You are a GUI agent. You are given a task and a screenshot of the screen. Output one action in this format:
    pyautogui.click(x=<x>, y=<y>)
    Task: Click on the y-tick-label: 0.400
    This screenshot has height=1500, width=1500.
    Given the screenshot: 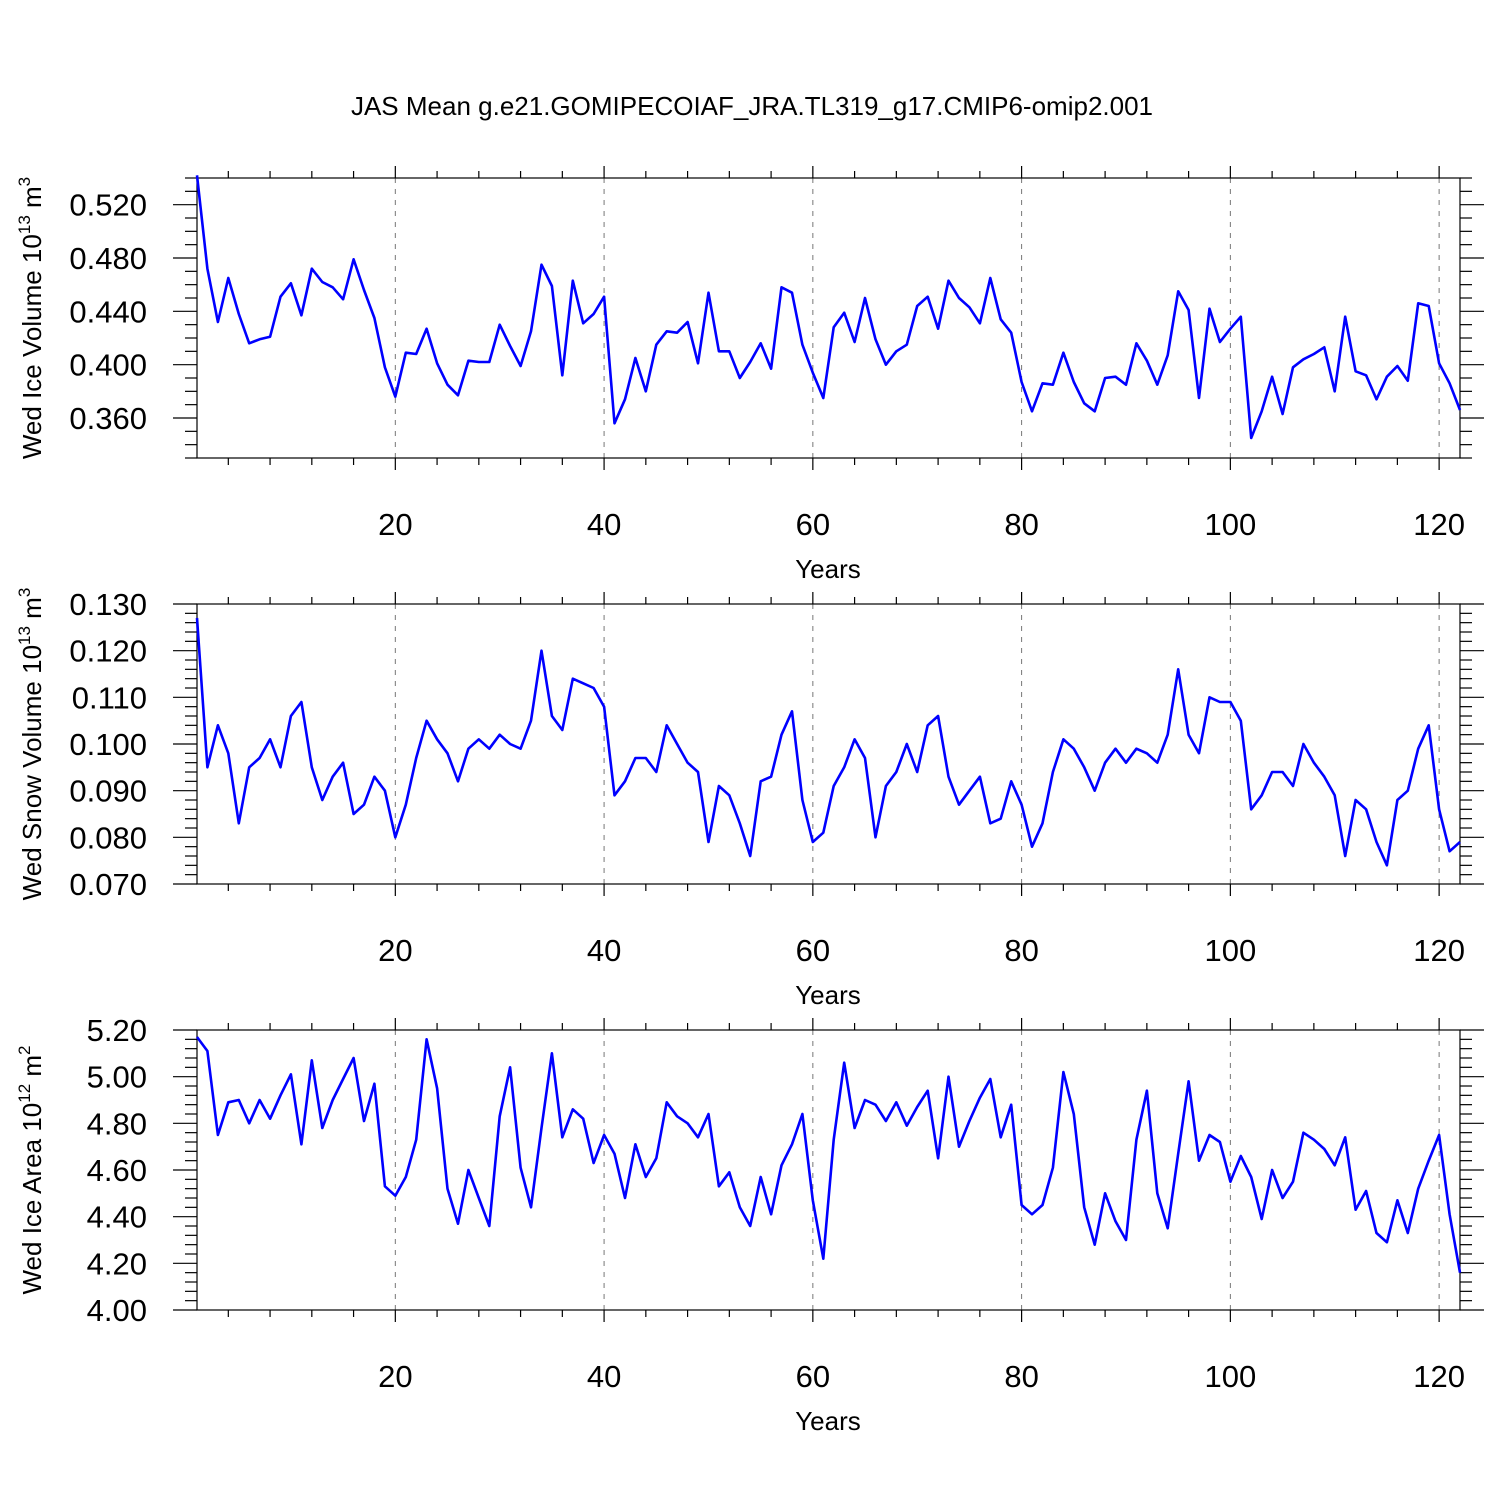 What is the action you would take?
    pyautogui.click(x=108, y=365)
    